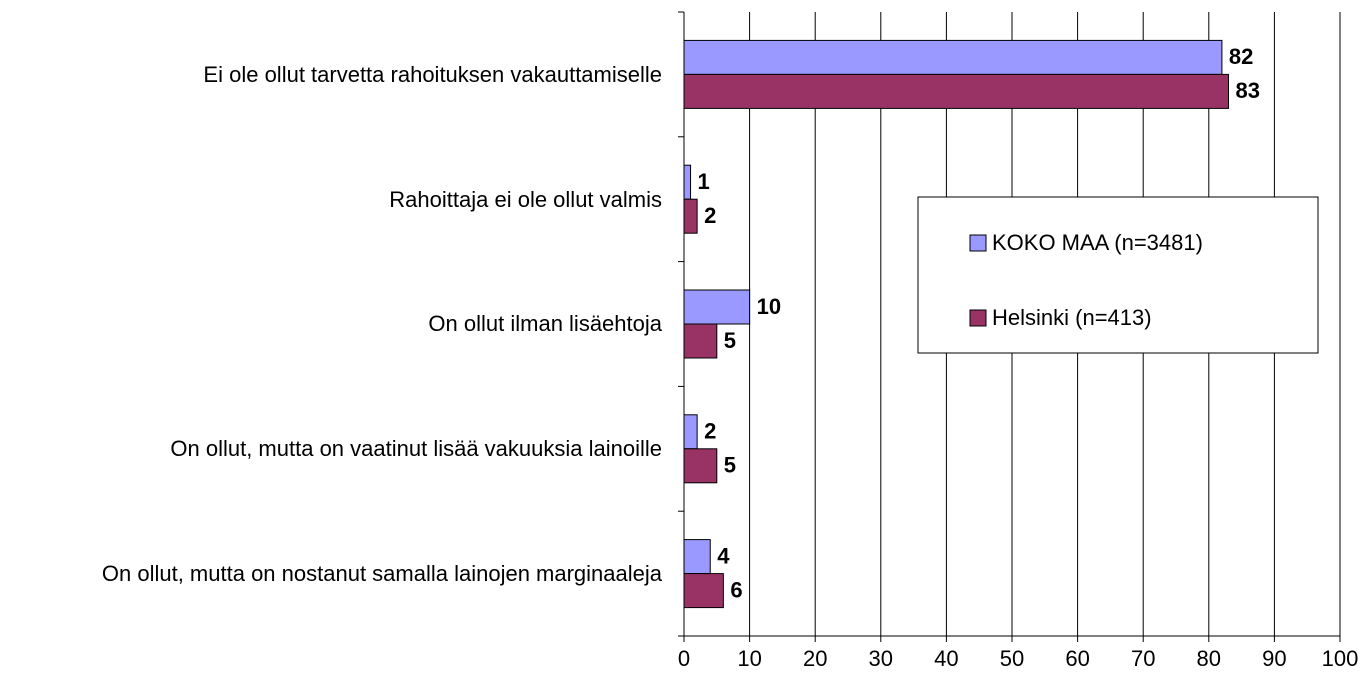 This screenshot has height=690, width=1365. What do you see at coordinates (769, 306) in the screenshot?
I see `value-label: 10` at bounding box center [769, 306].